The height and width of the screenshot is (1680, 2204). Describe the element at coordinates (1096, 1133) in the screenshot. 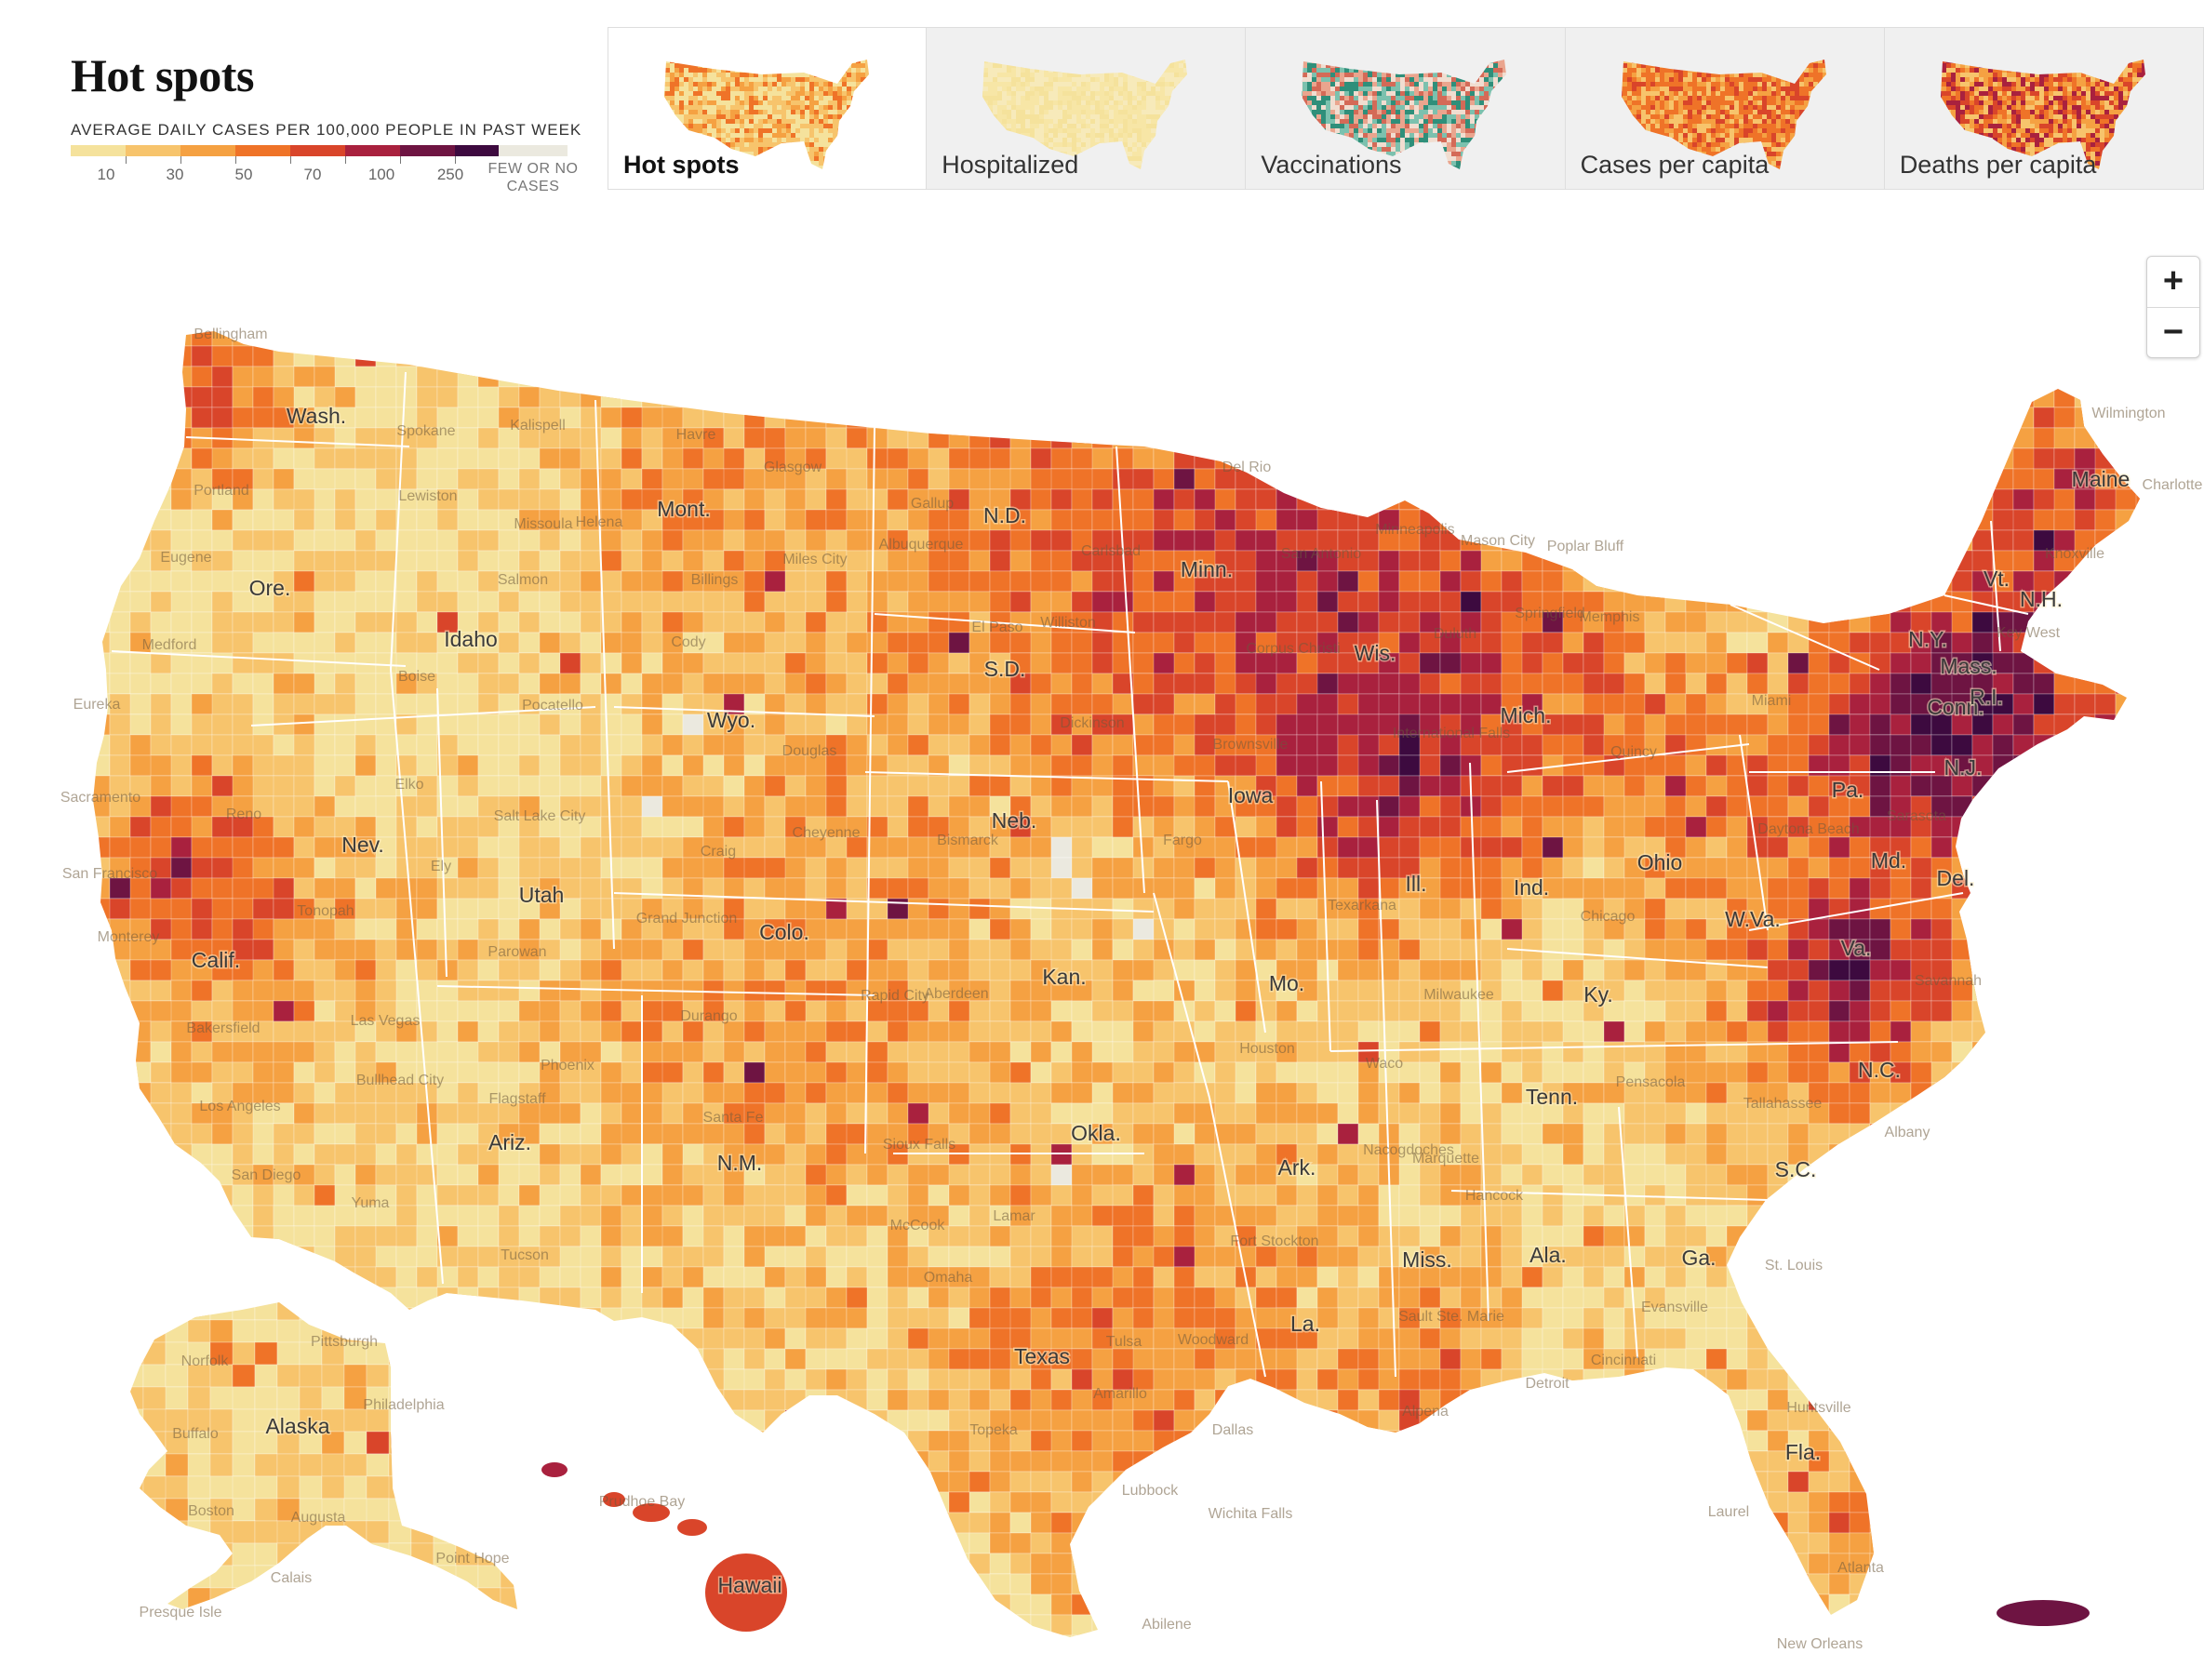

I see `state-label: Okla.` at that location.